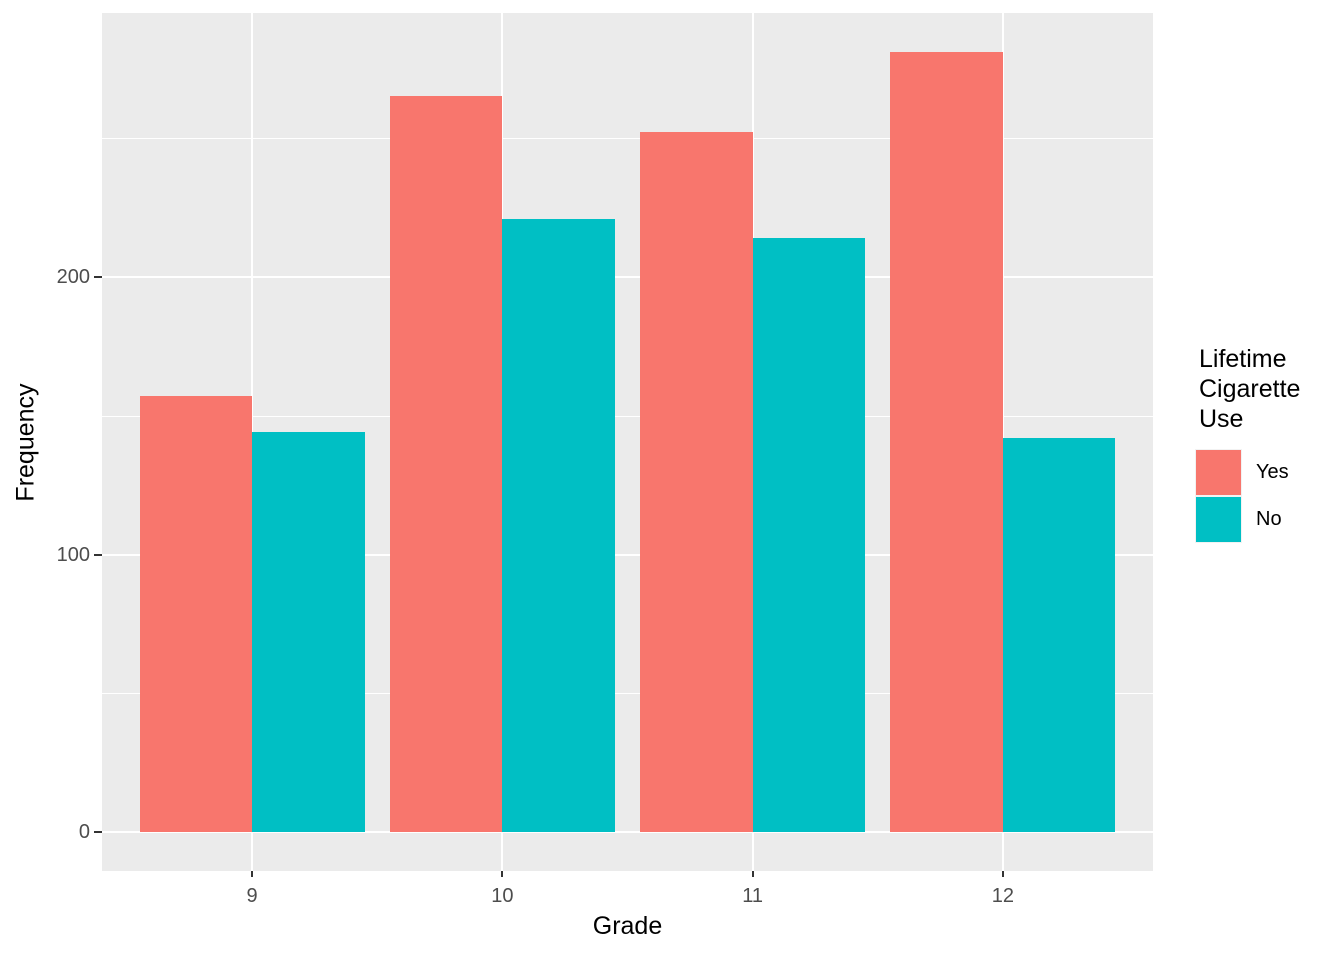 The image size is (1344, 960). Describe the element at coordinates (946, 442) in the screenshot. I see `bar-grade12-yes` at that location.